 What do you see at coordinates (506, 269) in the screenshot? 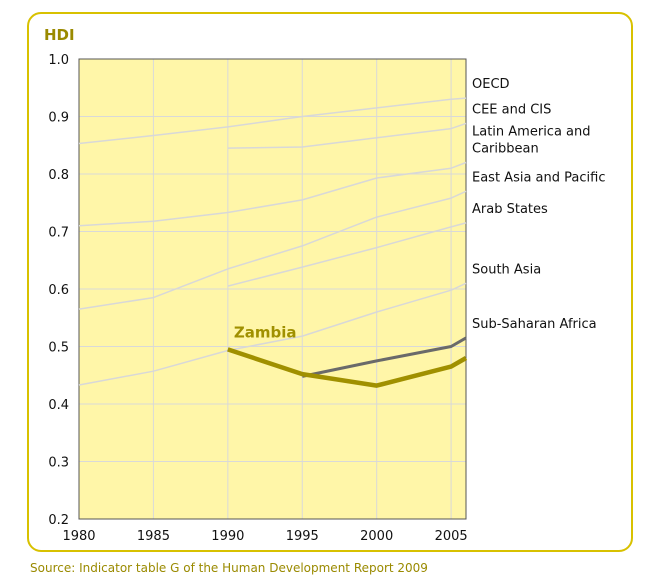
I see `series-label: South Asia` at bounding box center [506, 269].